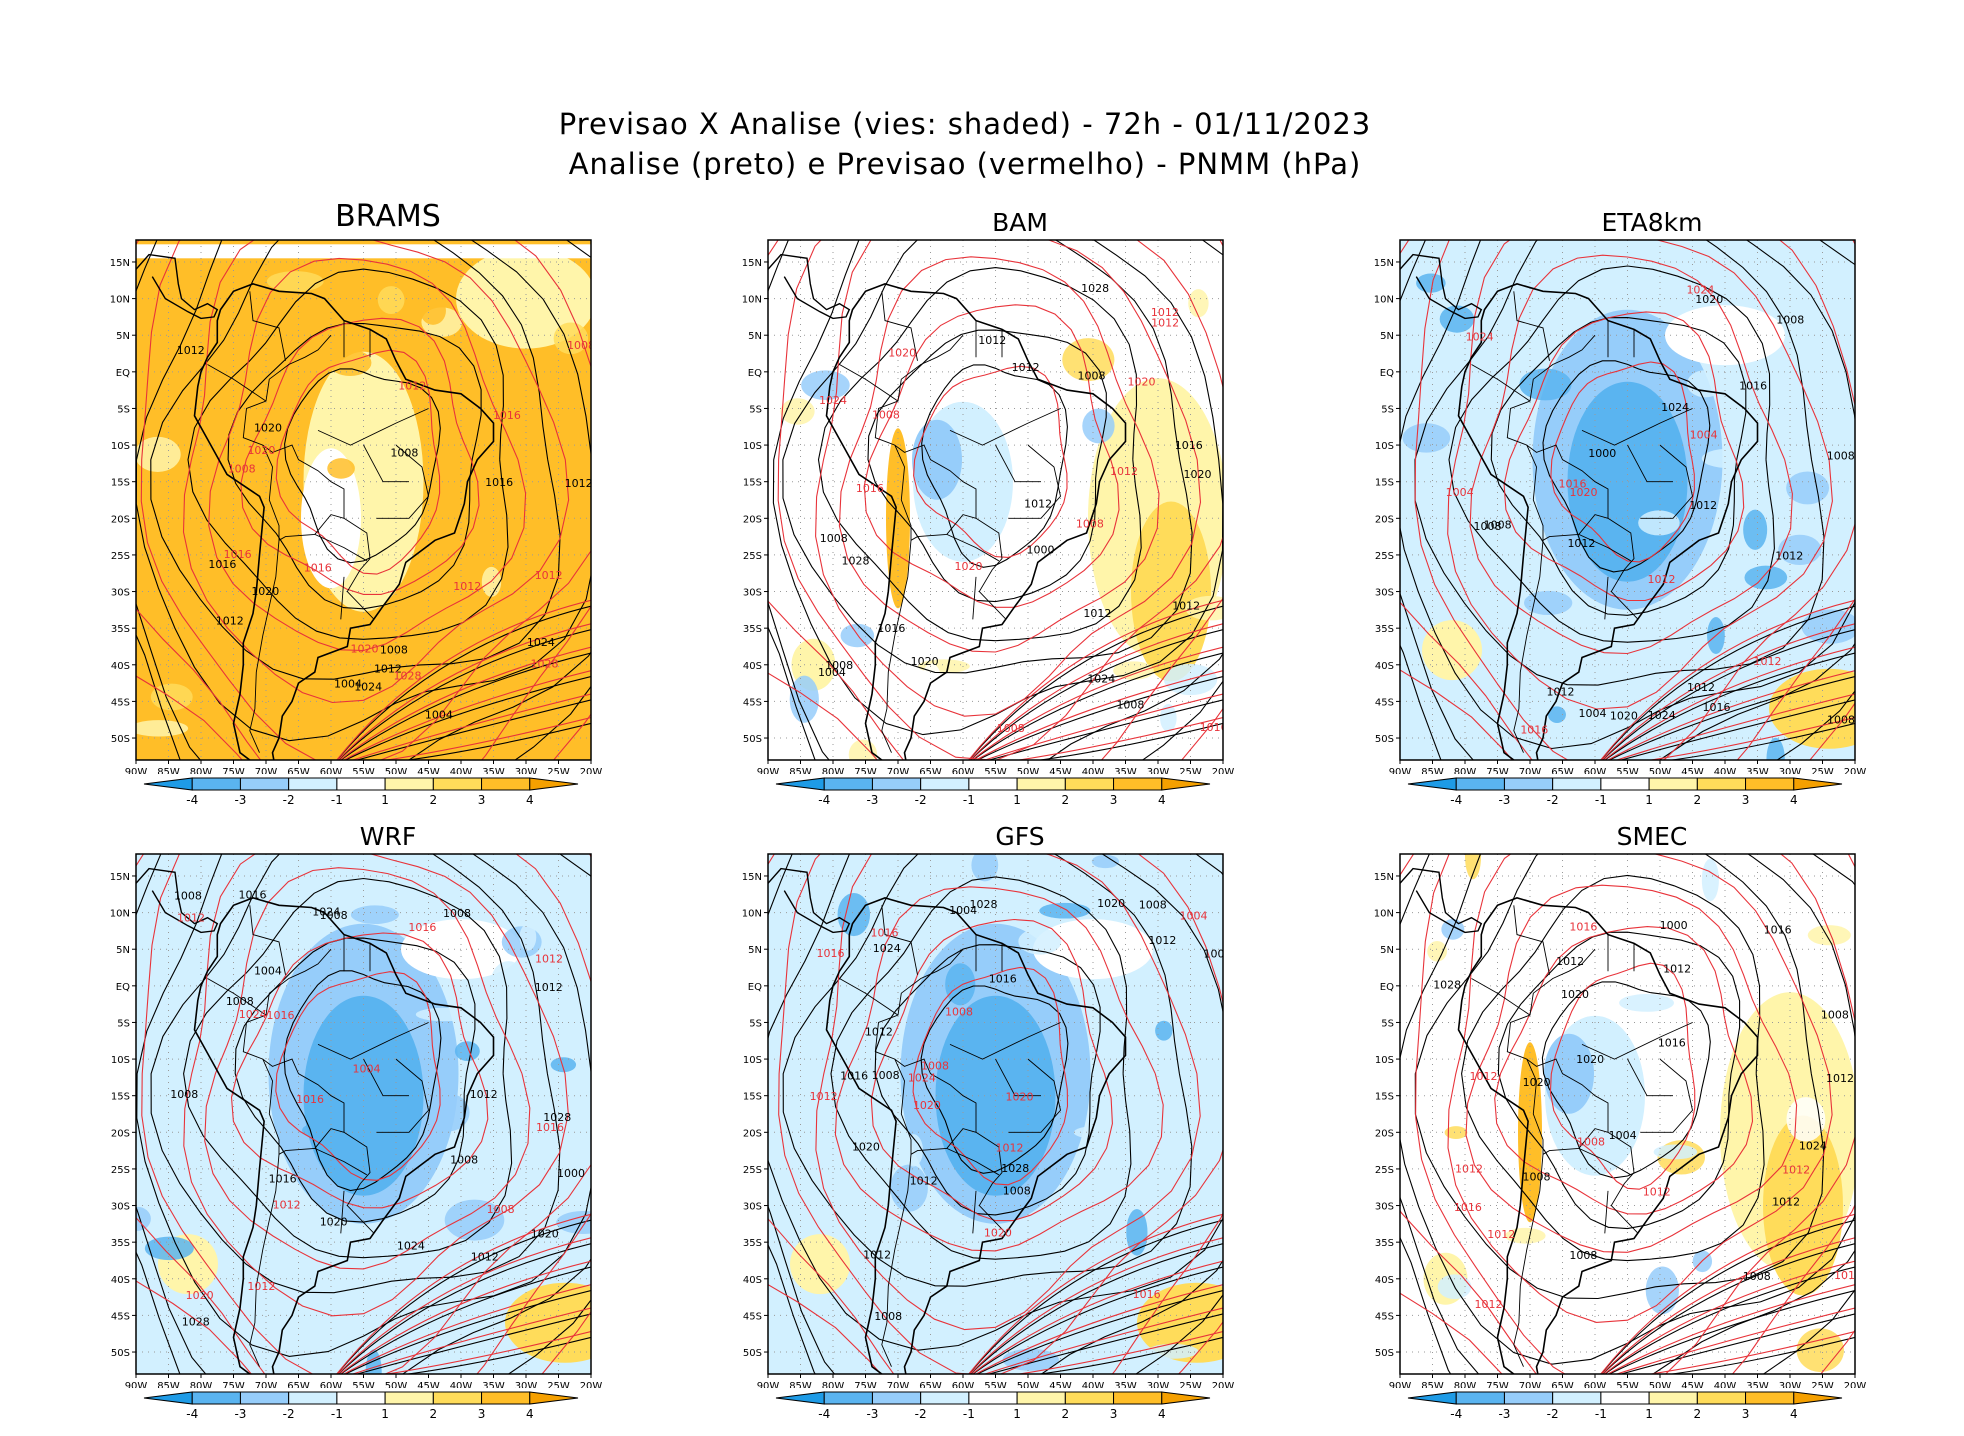  What do you see at coordinates (1704, 434) in the screenshot?
I see `isobar-label-forecast: 1004` at bounding box center [1704, 434].